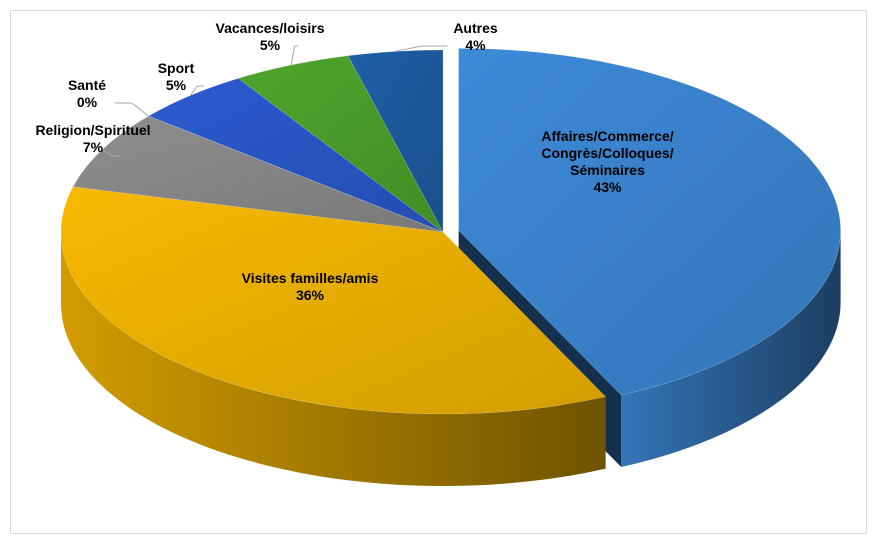  Describe the element at coordinates (87, 85) in the screenshot. I see `label-name: Santé` at that location.